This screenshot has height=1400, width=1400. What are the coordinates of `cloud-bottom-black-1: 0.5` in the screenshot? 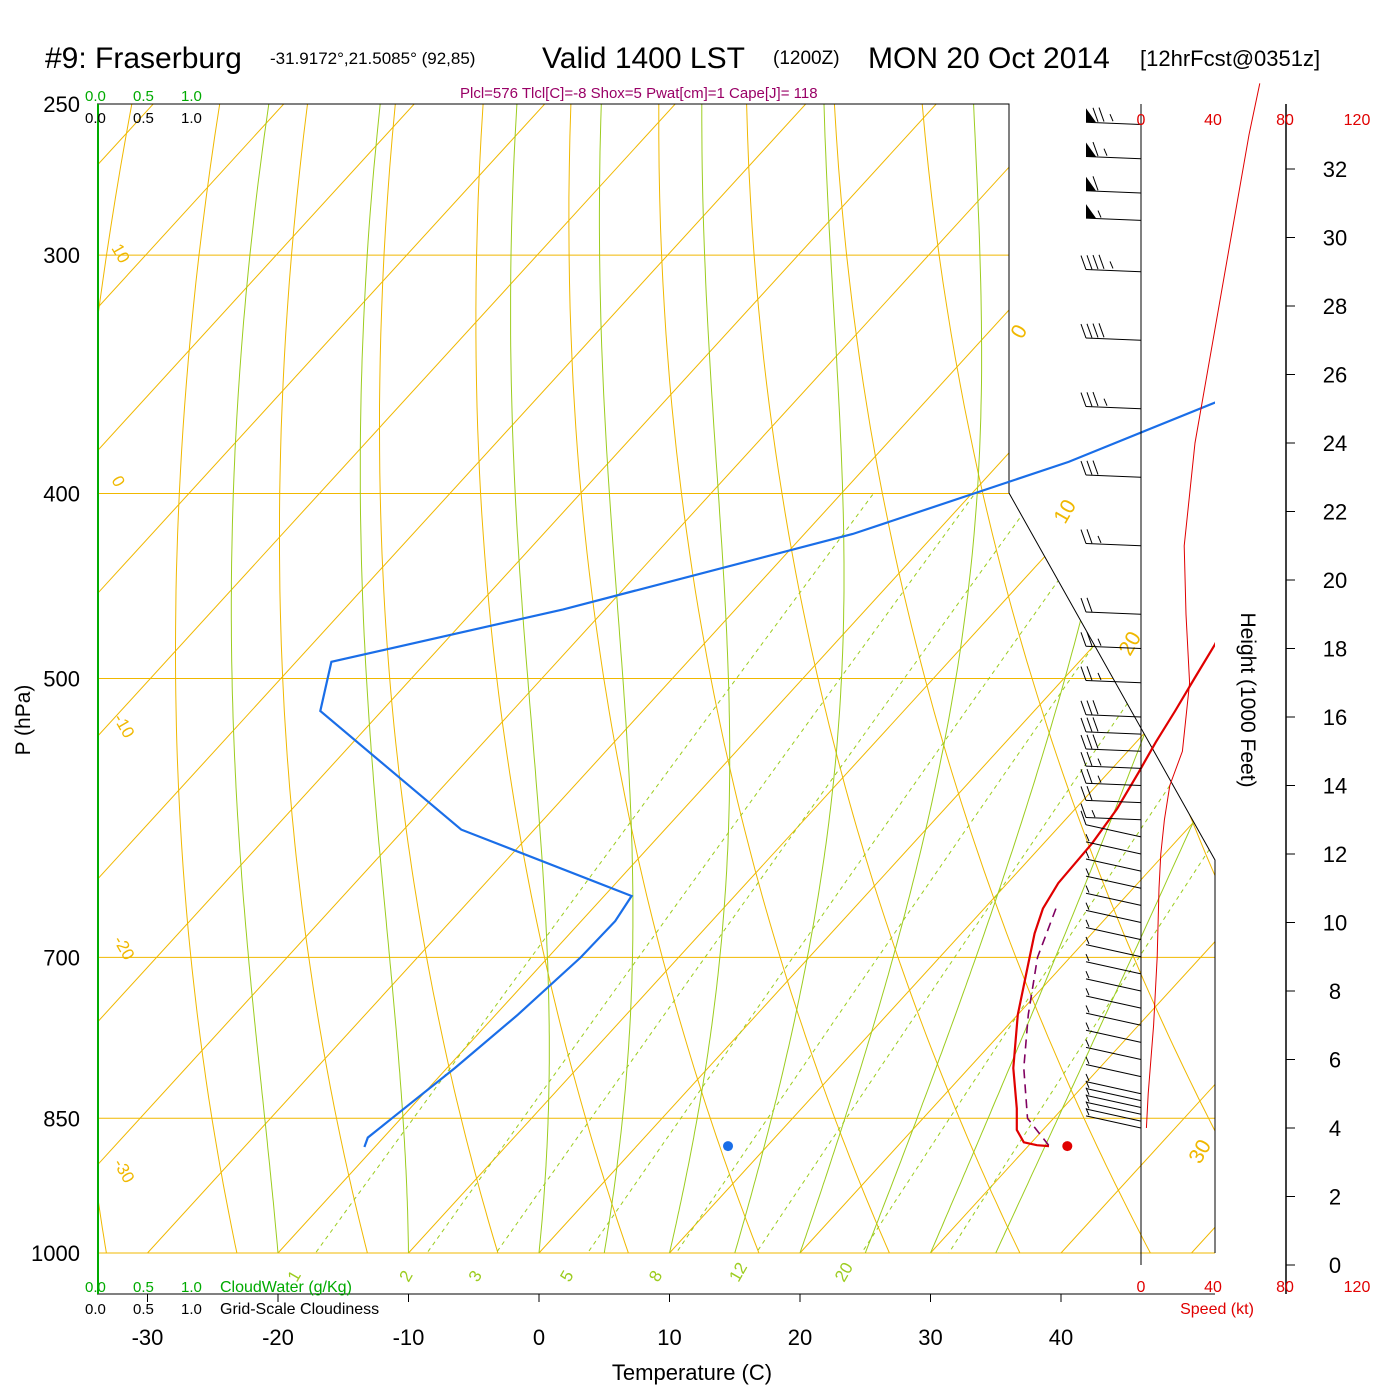 It's located at (143, 1309).